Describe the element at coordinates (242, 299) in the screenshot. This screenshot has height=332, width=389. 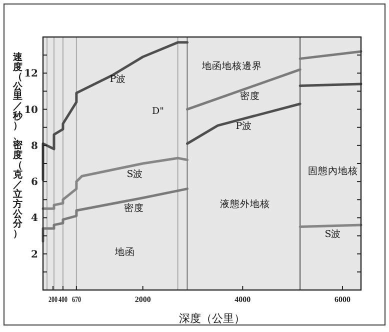
I see `x-tick-label: 4000` at that location.